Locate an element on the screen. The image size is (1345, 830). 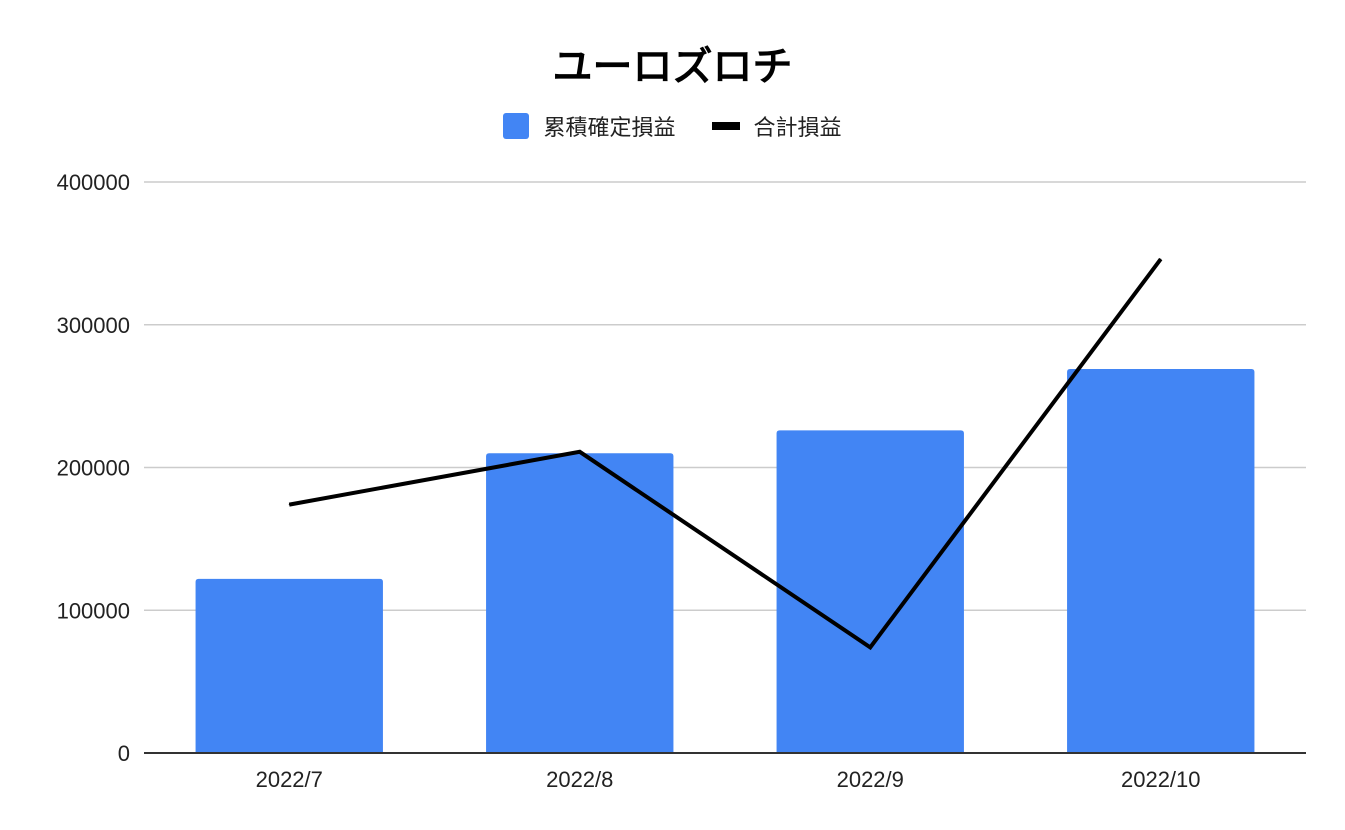
legend-swatch-bar is located at coordinates (516, 126).